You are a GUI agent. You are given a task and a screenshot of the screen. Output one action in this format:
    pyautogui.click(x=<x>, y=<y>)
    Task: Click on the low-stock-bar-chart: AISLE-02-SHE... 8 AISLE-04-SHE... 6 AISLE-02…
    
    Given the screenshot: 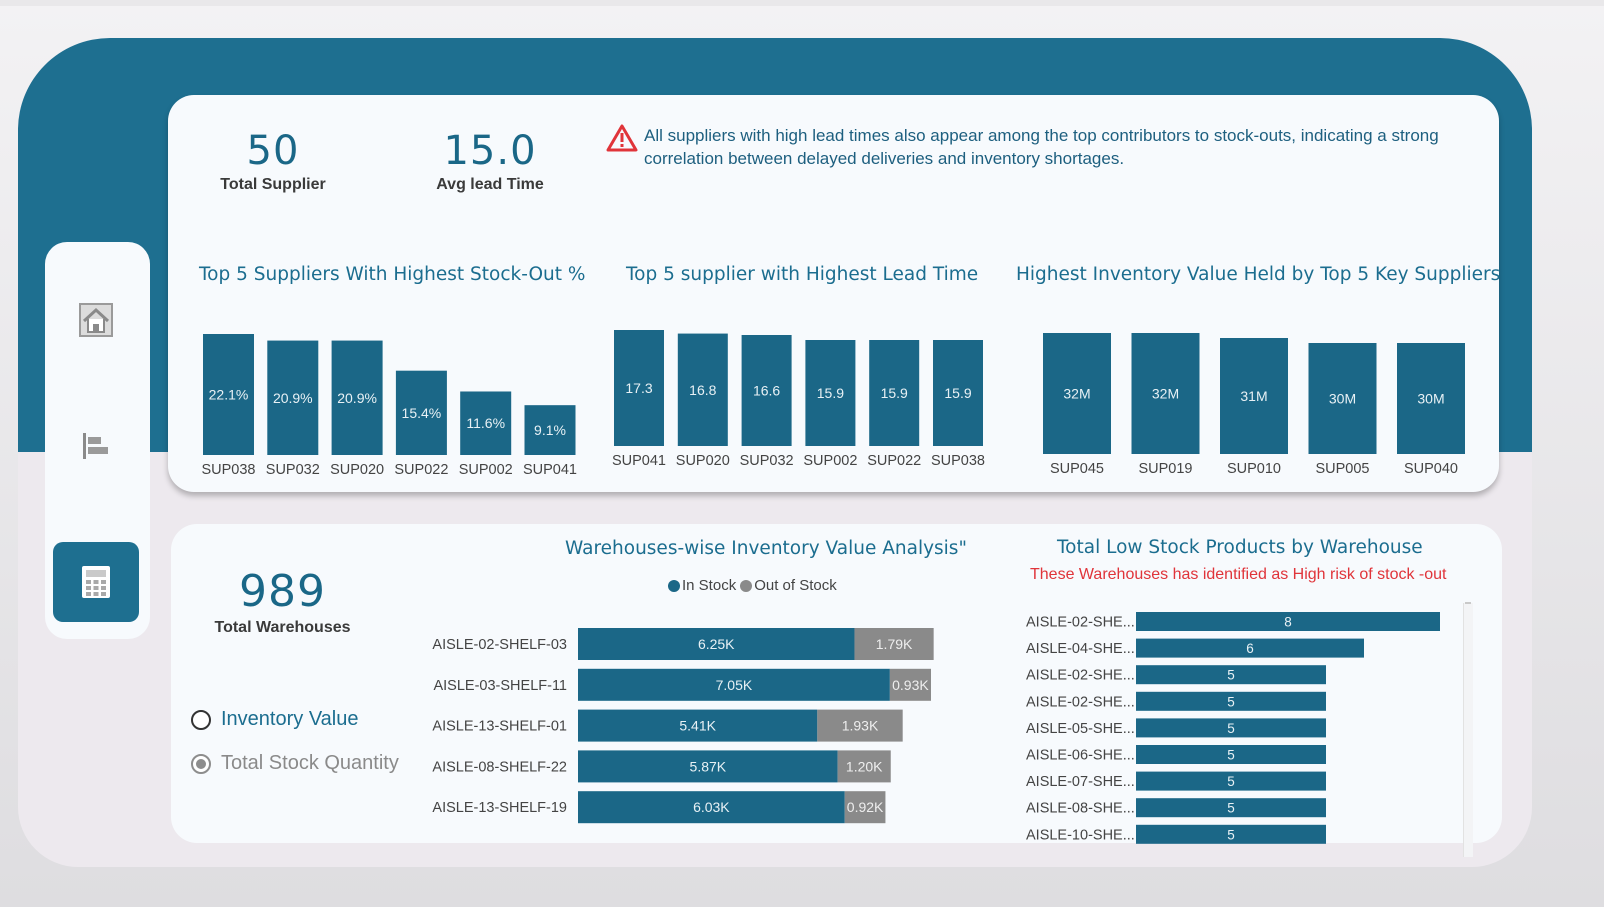 What is the action you would take?
    pyautogui.click(x=1233, y=728)
    